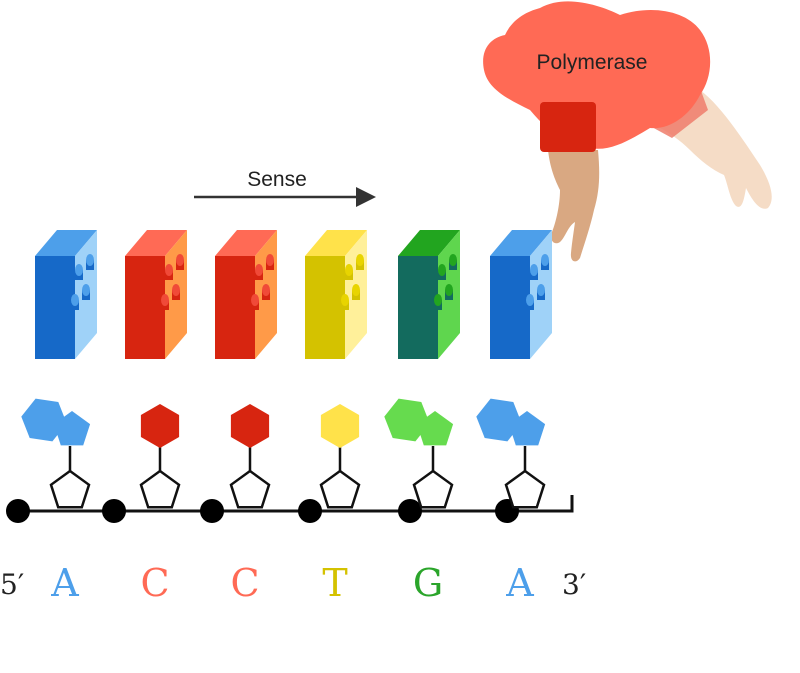 The image size is (800, 673). Describe the element at coordinates (290, 460) in the screenshot. I see `dna-strand` at that location.